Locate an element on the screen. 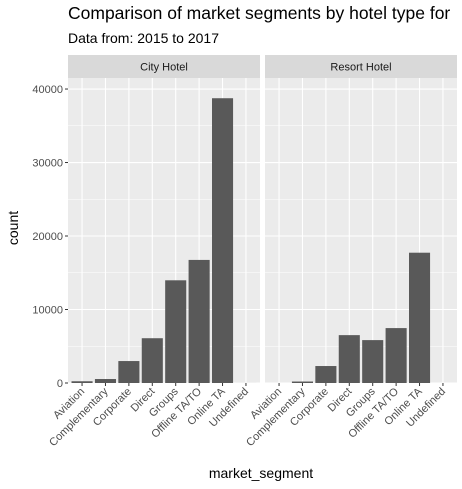 This screenshot has width=462, height=489. facet-strip-label: Resort Hotel is located at coordinates (360, 68).